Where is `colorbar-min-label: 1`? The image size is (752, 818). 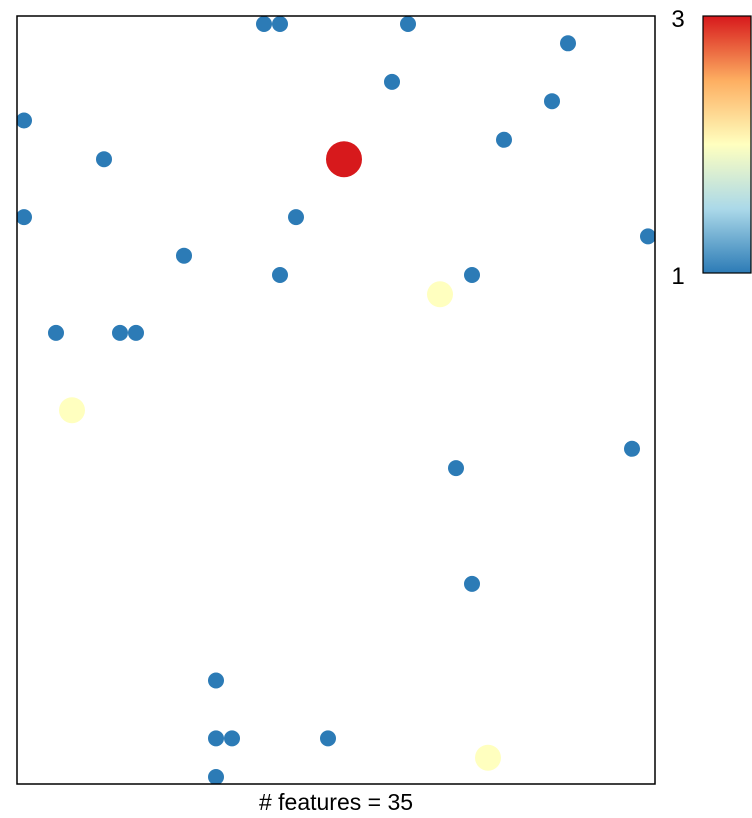
colorbar-min-label: 1 is located at coordinates (677, 276).